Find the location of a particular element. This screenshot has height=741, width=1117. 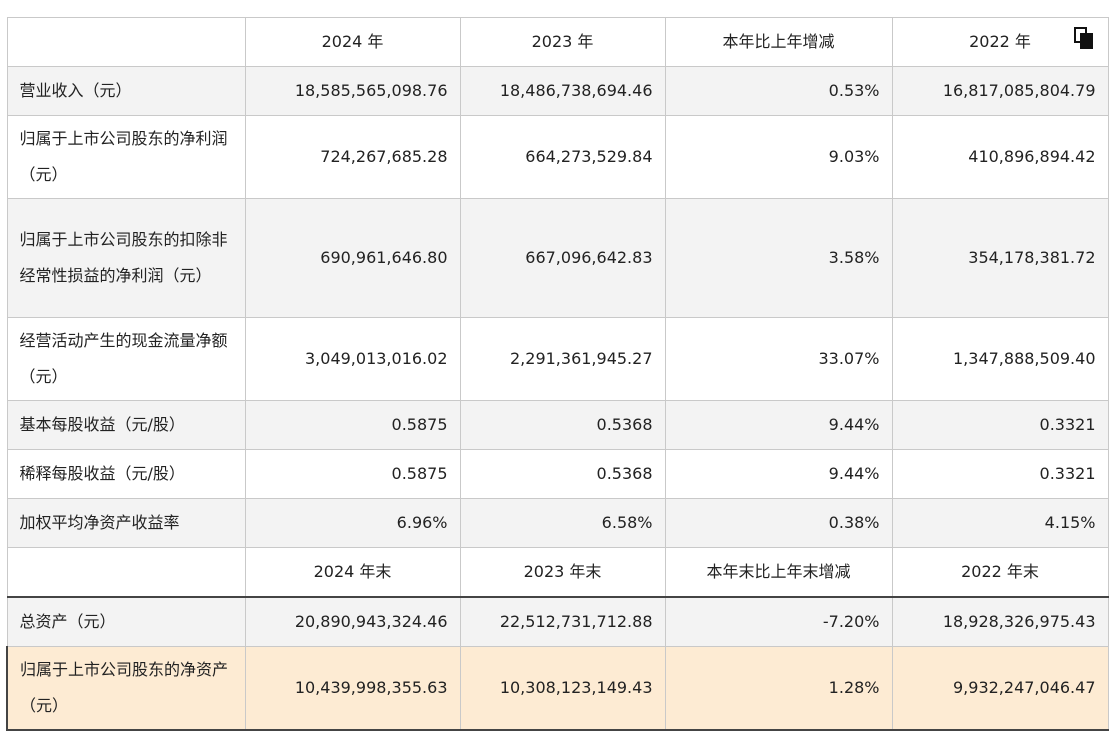

value-change: 0.53% is located at coordinates (778, 91).